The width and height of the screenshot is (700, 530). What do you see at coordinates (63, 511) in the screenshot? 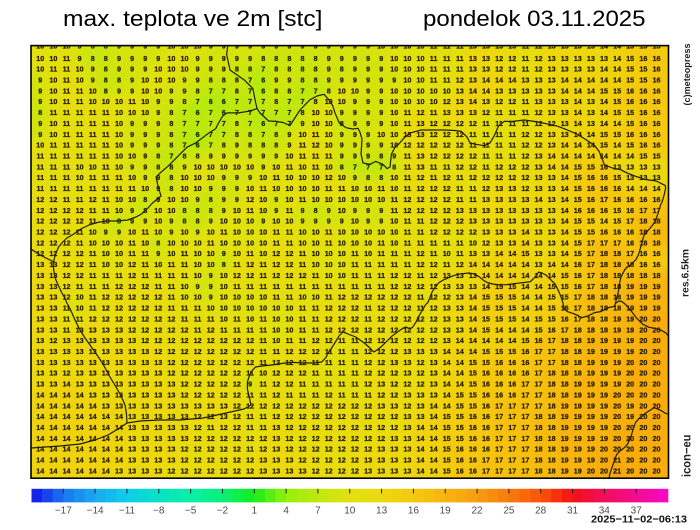
I see `svg-text: −17` at bounding box center [63, 511].